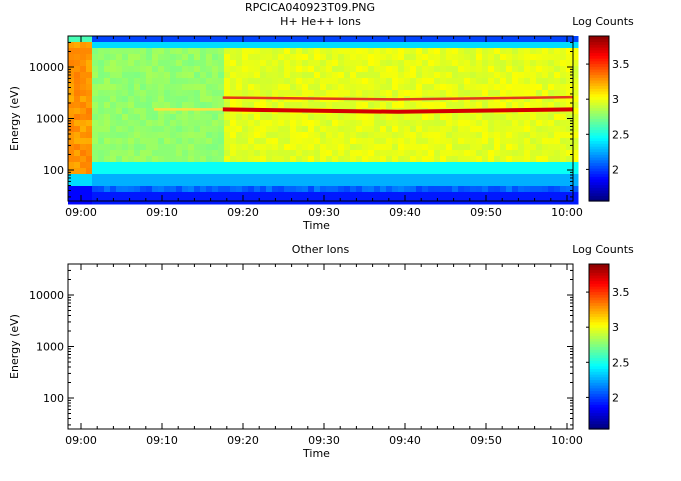 This screenshot has height=481, width=681. Describe the element at coordinates (243, 212) in the screenshot. I see `x-tick-label: 09:20` at that location.